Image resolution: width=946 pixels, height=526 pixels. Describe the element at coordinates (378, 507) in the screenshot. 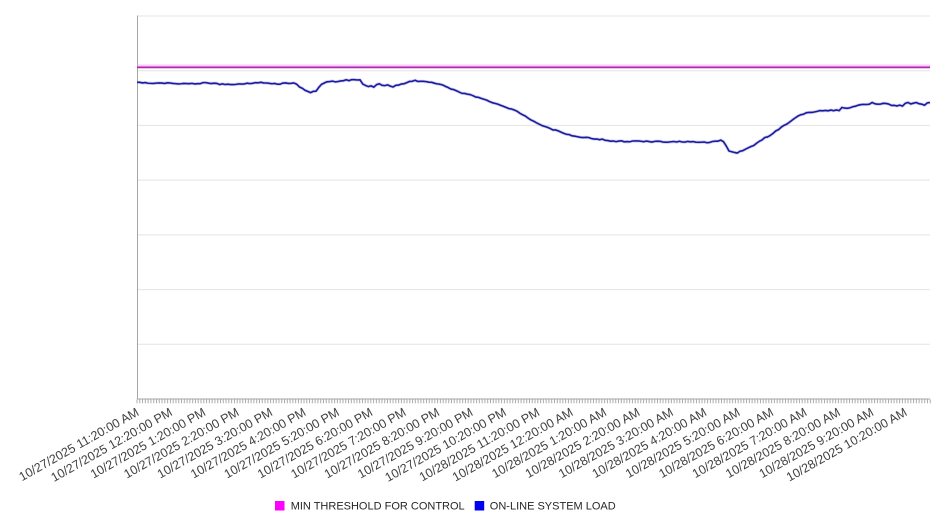

I see `svg-text: MIN THRESHOLD FOR CONTROL` at that location.